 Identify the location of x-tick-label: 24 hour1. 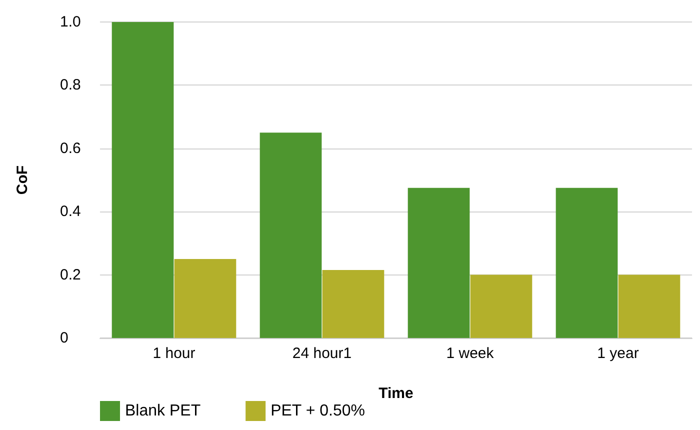
(322, 353).